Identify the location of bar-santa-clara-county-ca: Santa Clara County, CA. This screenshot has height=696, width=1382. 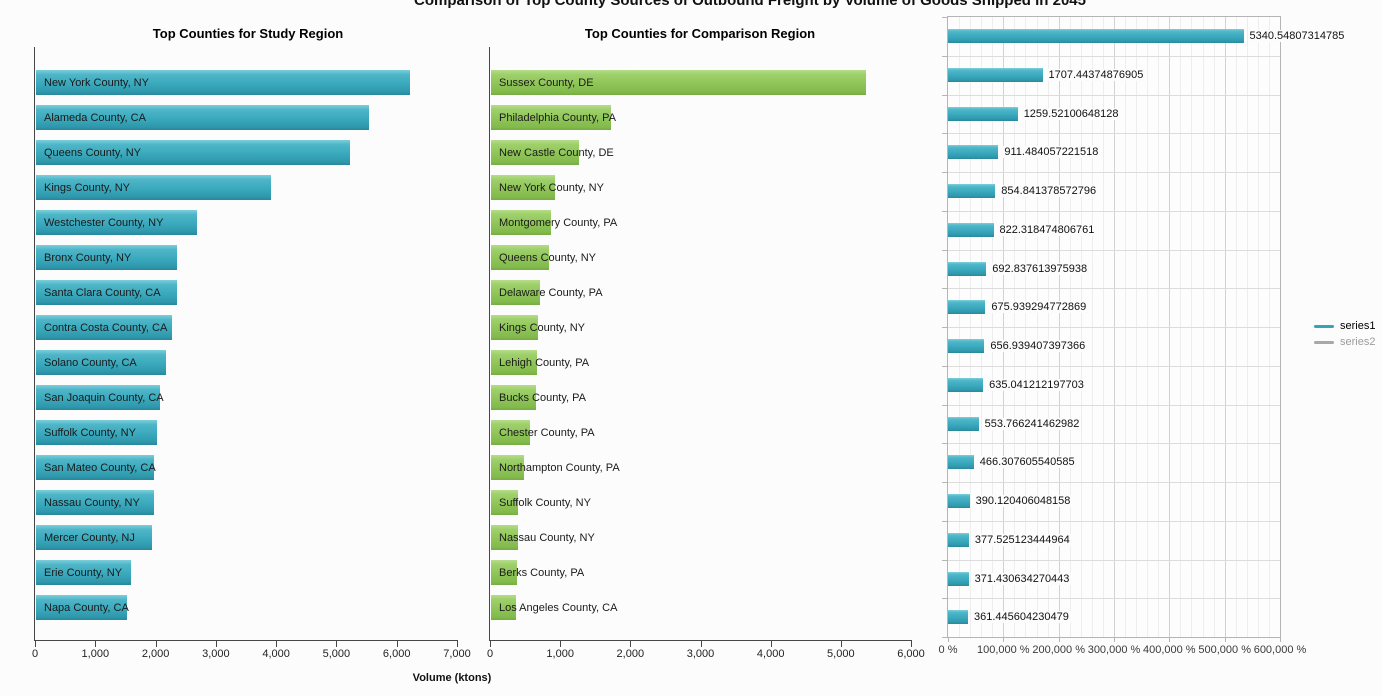
(106, 292).